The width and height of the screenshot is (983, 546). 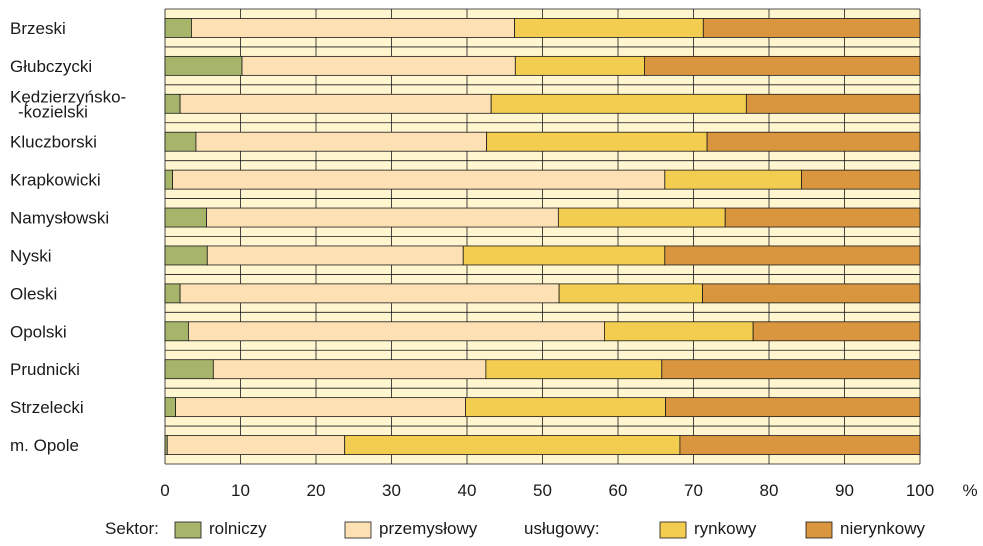 I want to click on x-tick-label: 40, so click(x=467, y=490).